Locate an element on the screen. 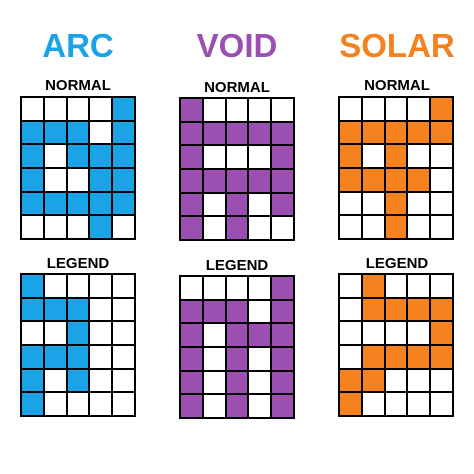 This screenshot has width=474, height=474. void-cell-r5-c4 is located at coordinates (282, 406).